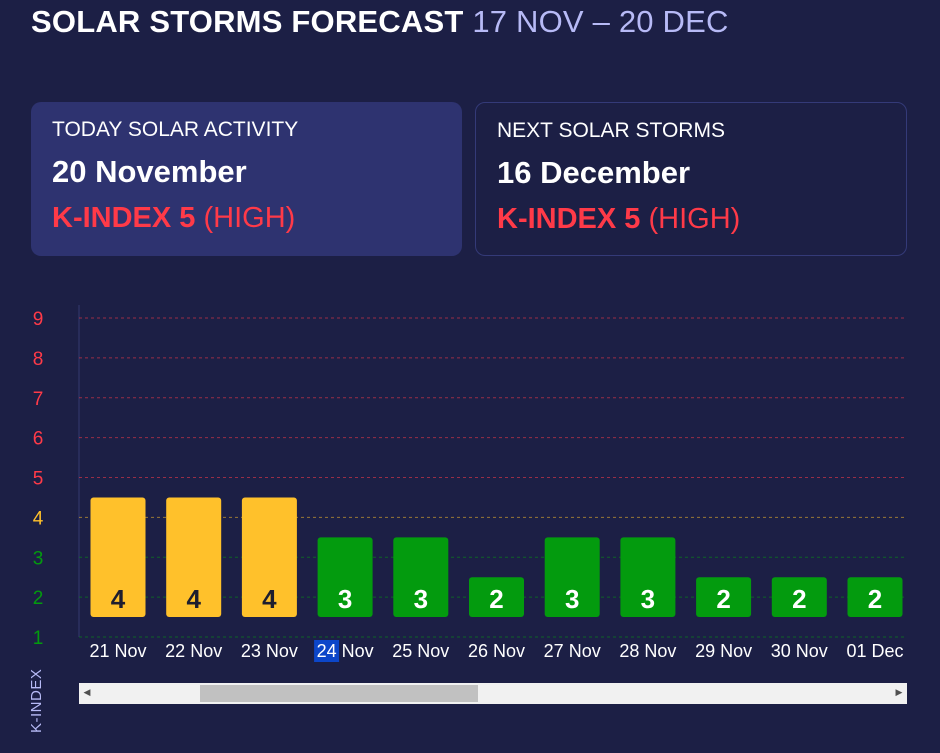  Describe the element at coordinates (339, 693) in the screenshot. I see `scrollbar-thumb` at that location.